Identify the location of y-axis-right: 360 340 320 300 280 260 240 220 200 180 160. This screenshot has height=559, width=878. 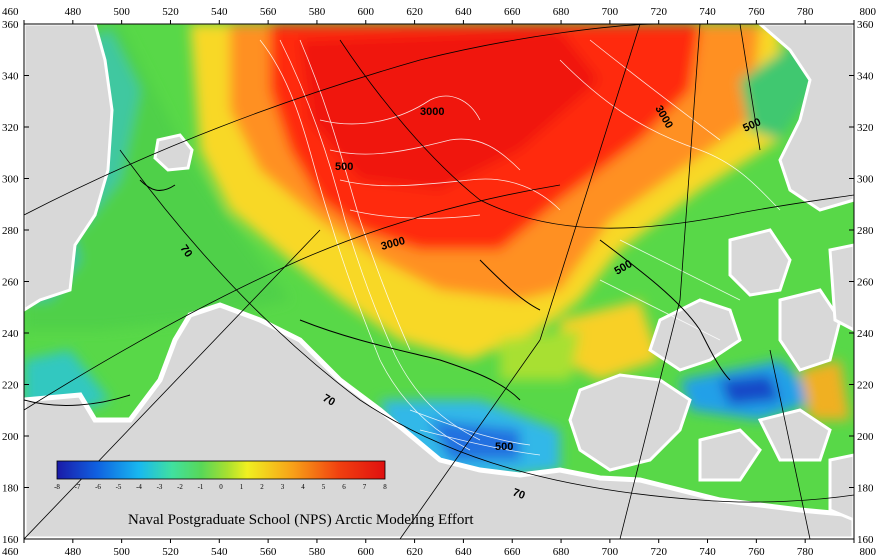
(861, 282).